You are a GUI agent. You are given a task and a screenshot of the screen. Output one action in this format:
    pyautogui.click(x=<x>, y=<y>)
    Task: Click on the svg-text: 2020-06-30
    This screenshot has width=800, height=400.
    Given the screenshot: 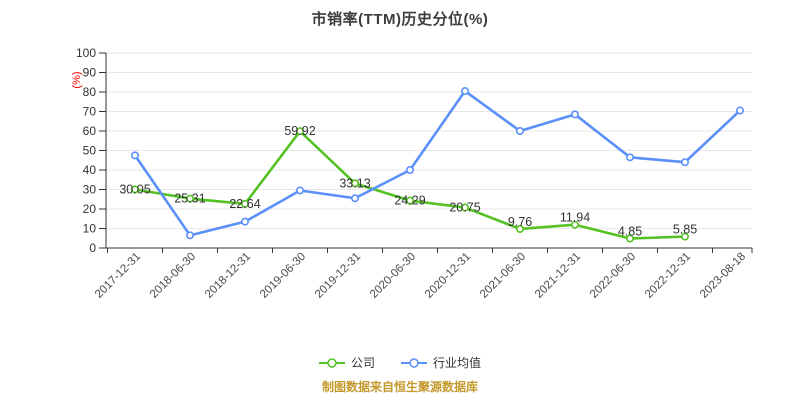 What is the action you would take?
    pyautogui.click(x=393, y=276)
    